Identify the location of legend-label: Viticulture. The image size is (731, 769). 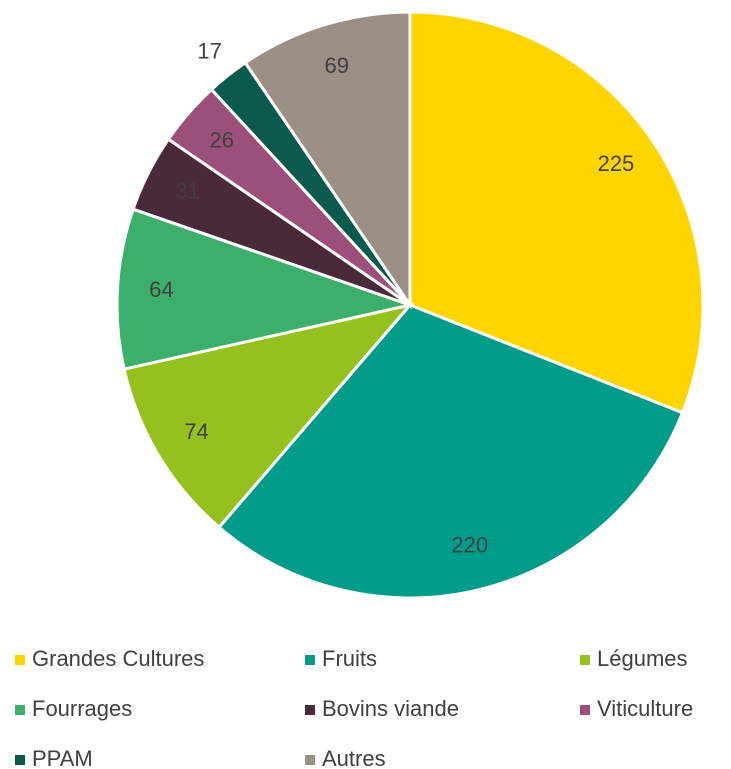
(645, 708).